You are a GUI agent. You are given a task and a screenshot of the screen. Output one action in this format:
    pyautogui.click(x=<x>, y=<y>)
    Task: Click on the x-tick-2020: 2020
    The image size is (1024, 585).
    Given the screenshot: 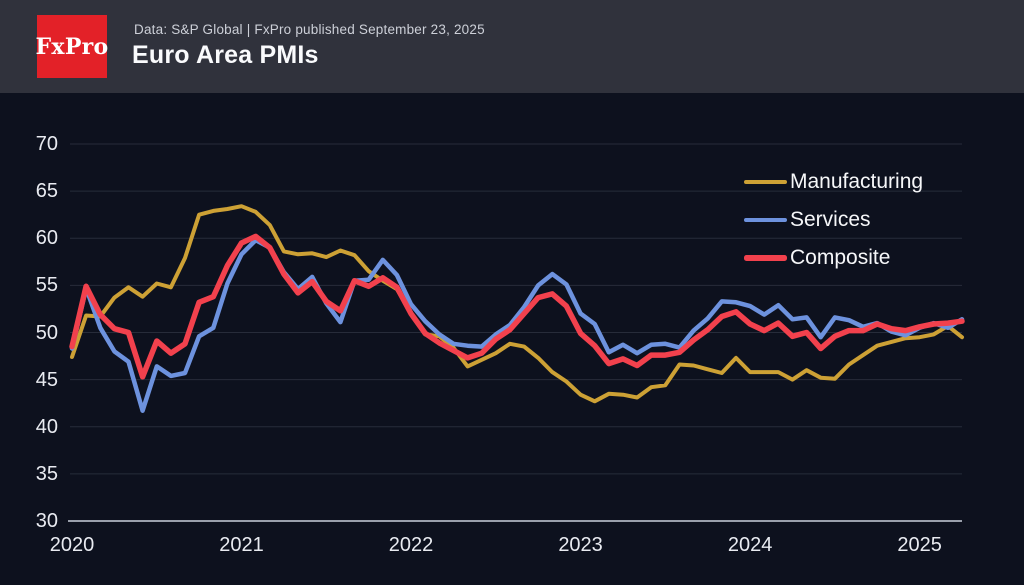 What is the action you would take?
    pyautogui.click(x=72, y=545)
    